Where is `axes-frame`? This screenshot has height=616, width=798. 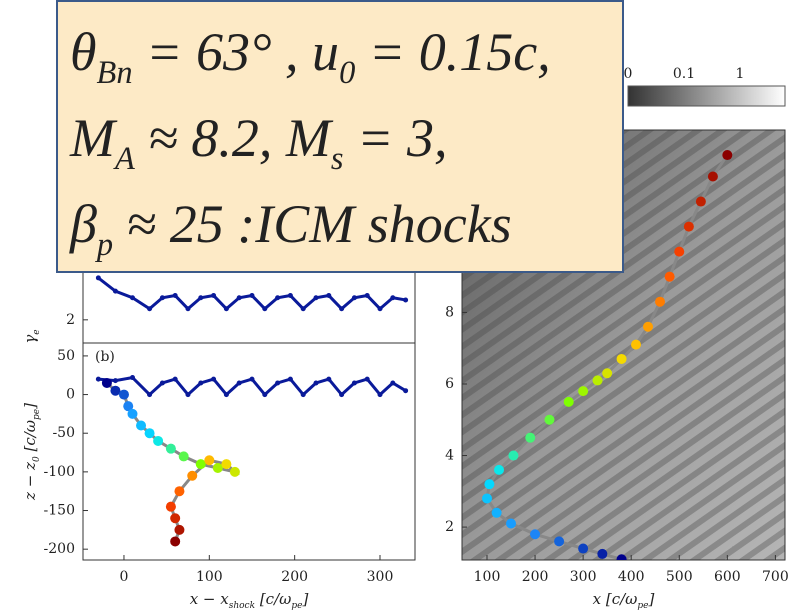
axes-frame is located at coordinates (249, 451).